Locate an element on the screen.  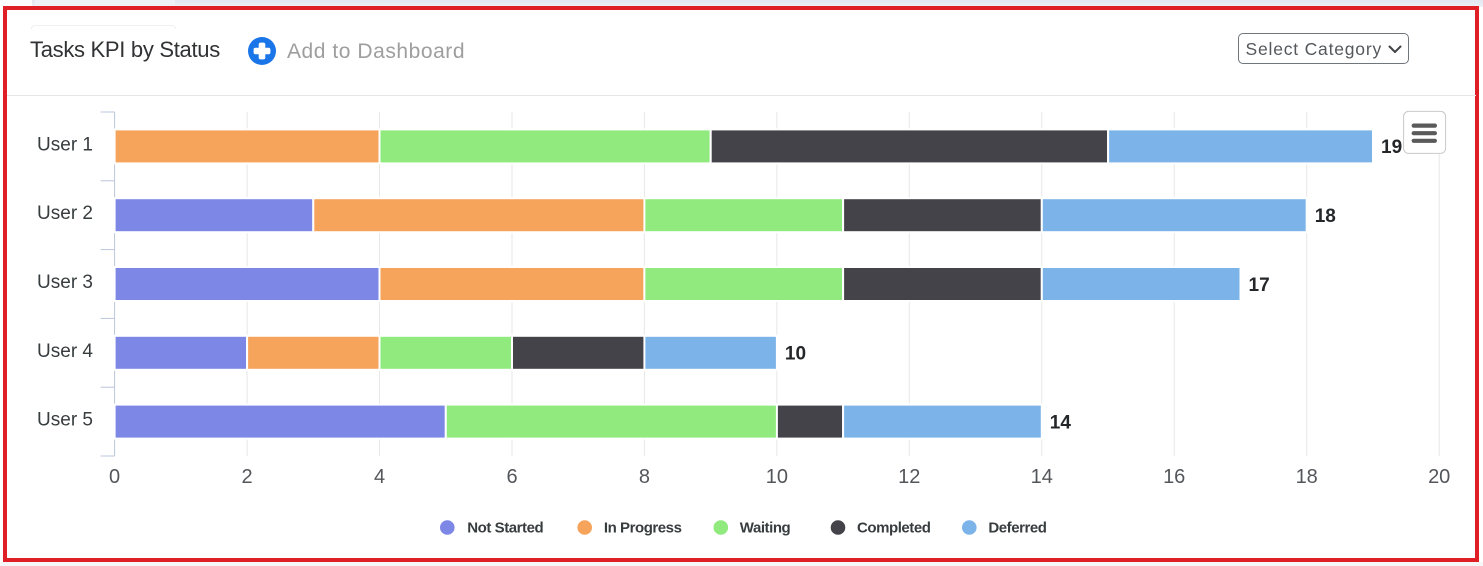
svg-text: 20 is located at coordinates (1439, 477).